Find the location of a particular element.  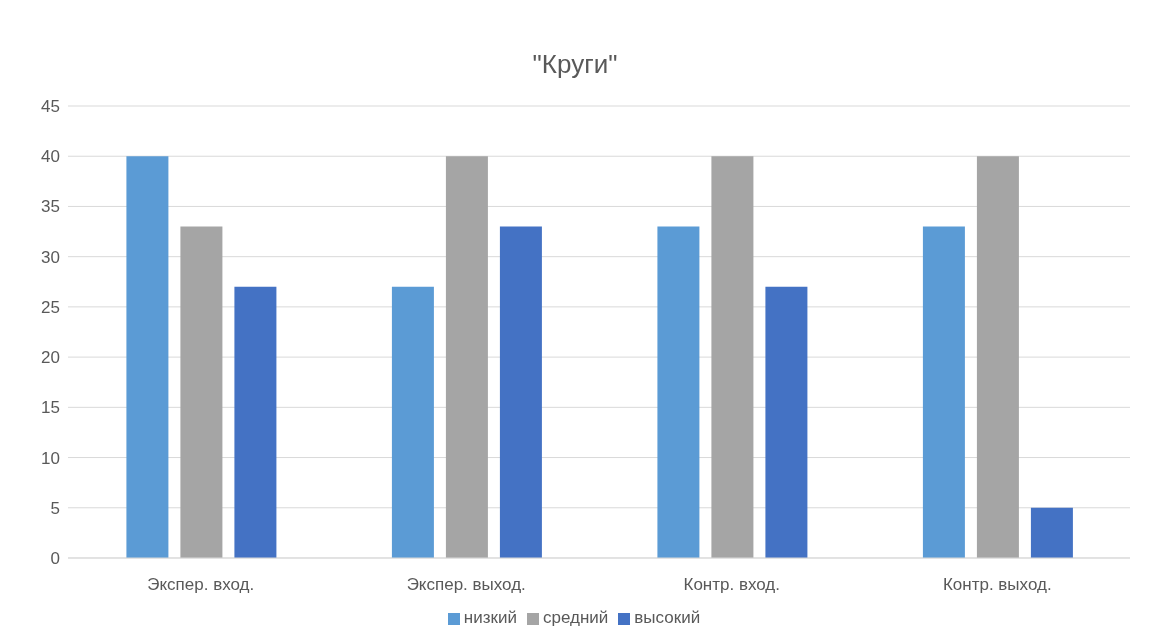

x-tick-label: Контр. выход. is located at coordinates (997, 585).